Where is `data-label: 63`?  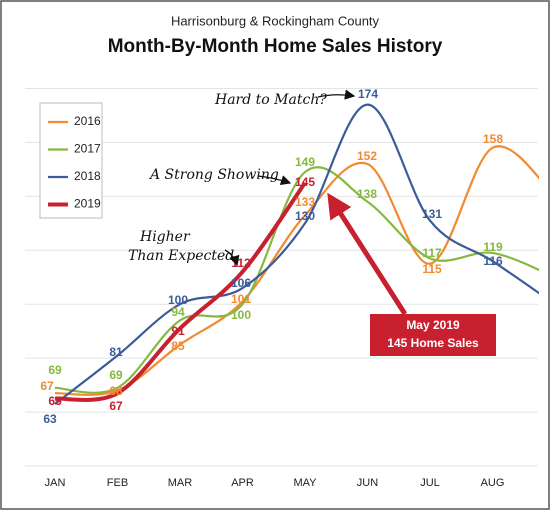
data-label: 63 is located at coordinates (50, 419).